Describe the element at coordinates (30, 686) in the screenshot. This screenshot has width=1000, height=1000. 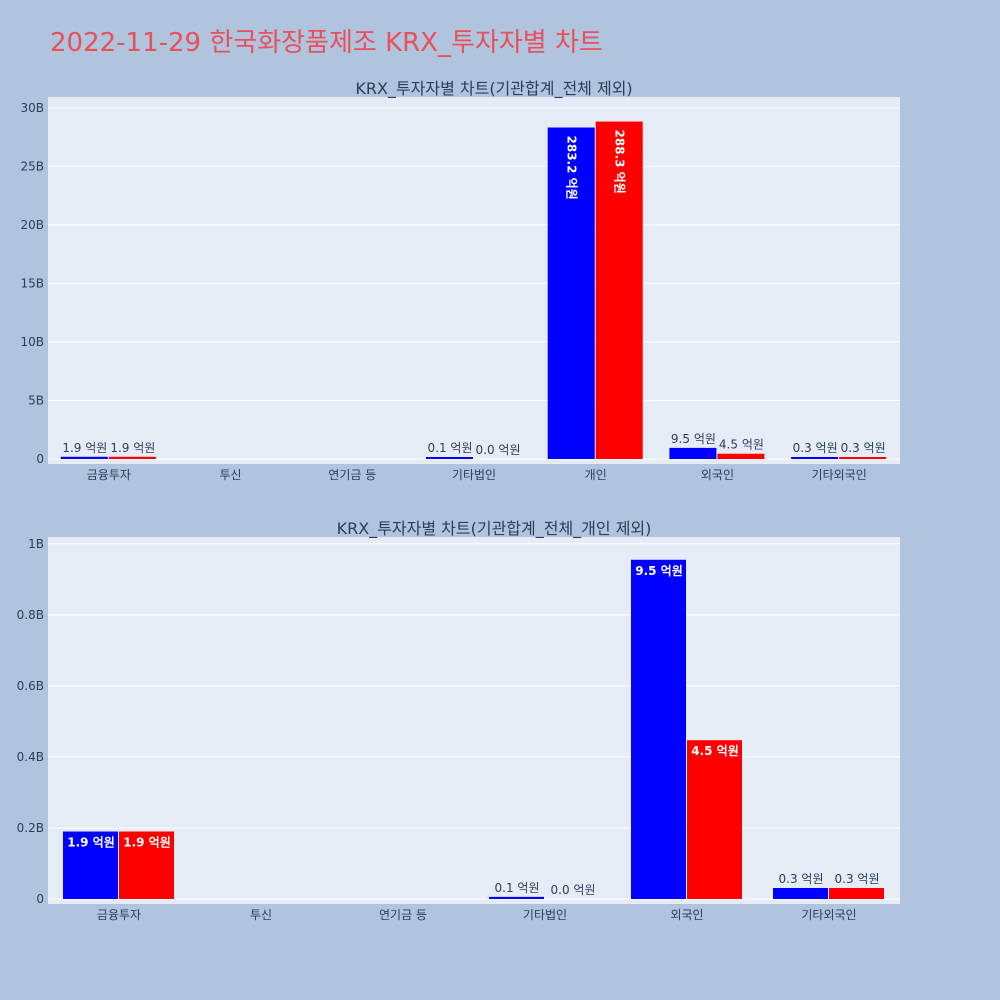
I see `y-tick-label: 0.6B` at that location.